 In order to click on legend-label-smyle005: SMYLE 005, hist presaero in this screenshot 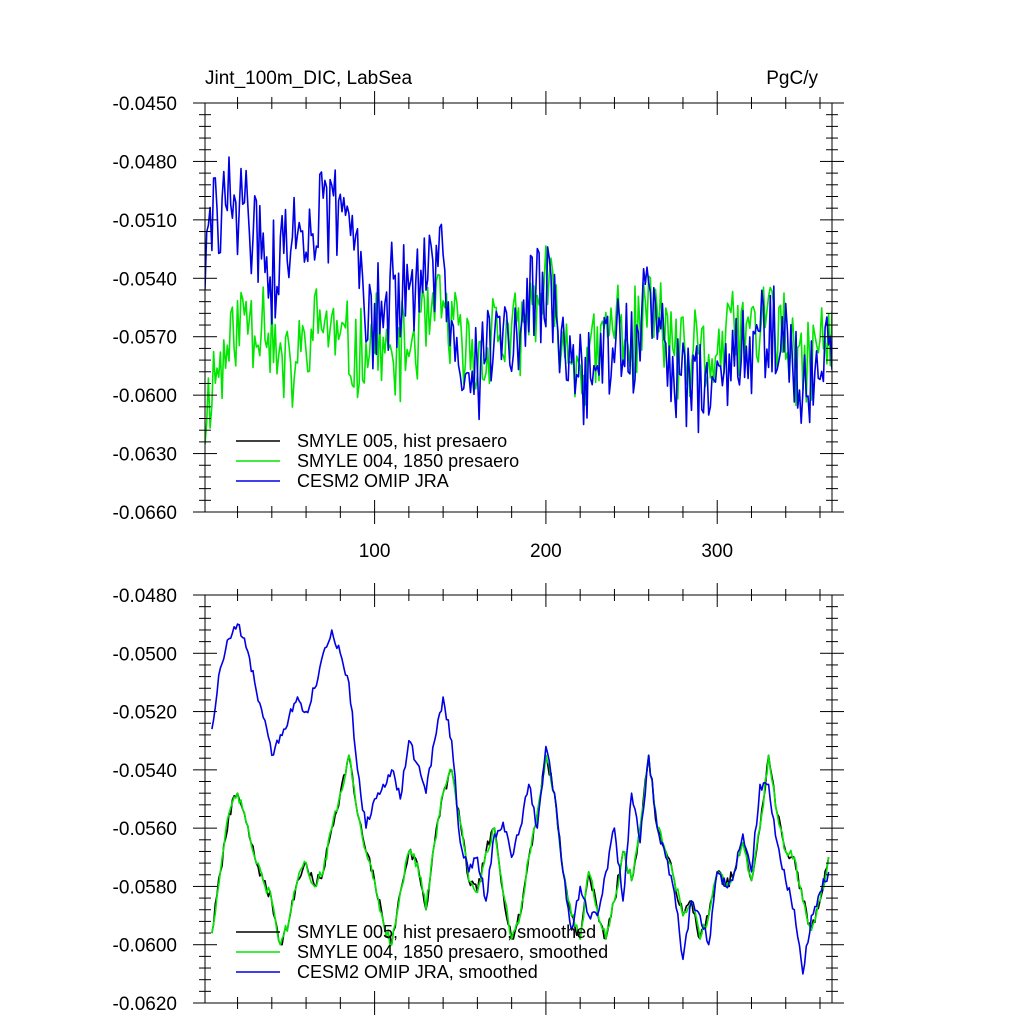, I will do `click(402, 441)`.